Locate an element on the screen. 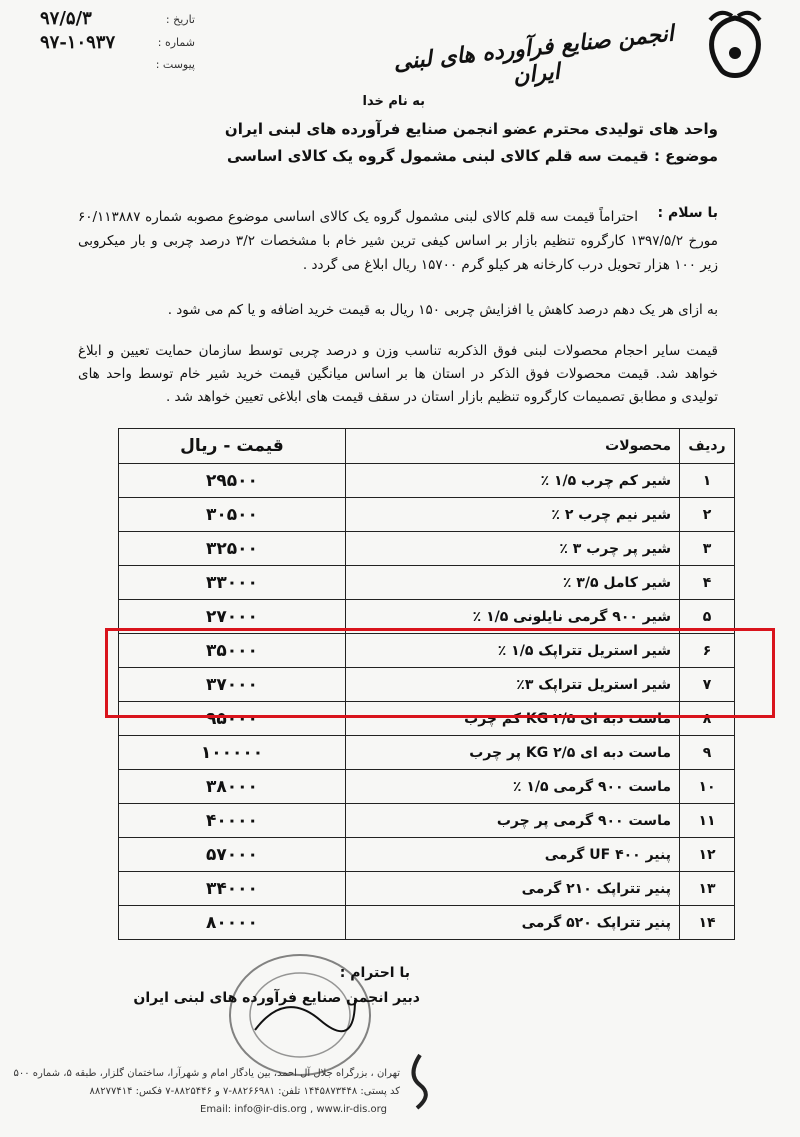  price: ۱۰۰۰۰۰ is located at coordinates (232, 752).